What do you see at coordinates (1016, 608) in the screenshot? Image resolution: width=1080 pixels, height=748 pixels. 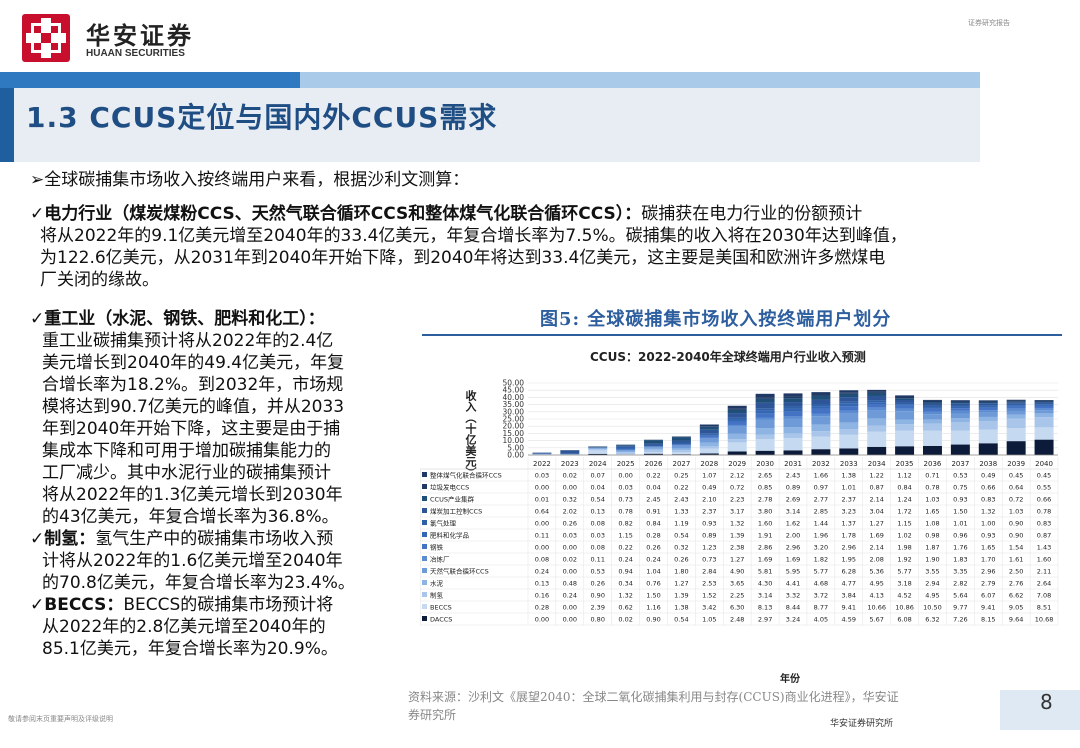 I see `data-label: 9.05` at bounding box center [1016, 608].